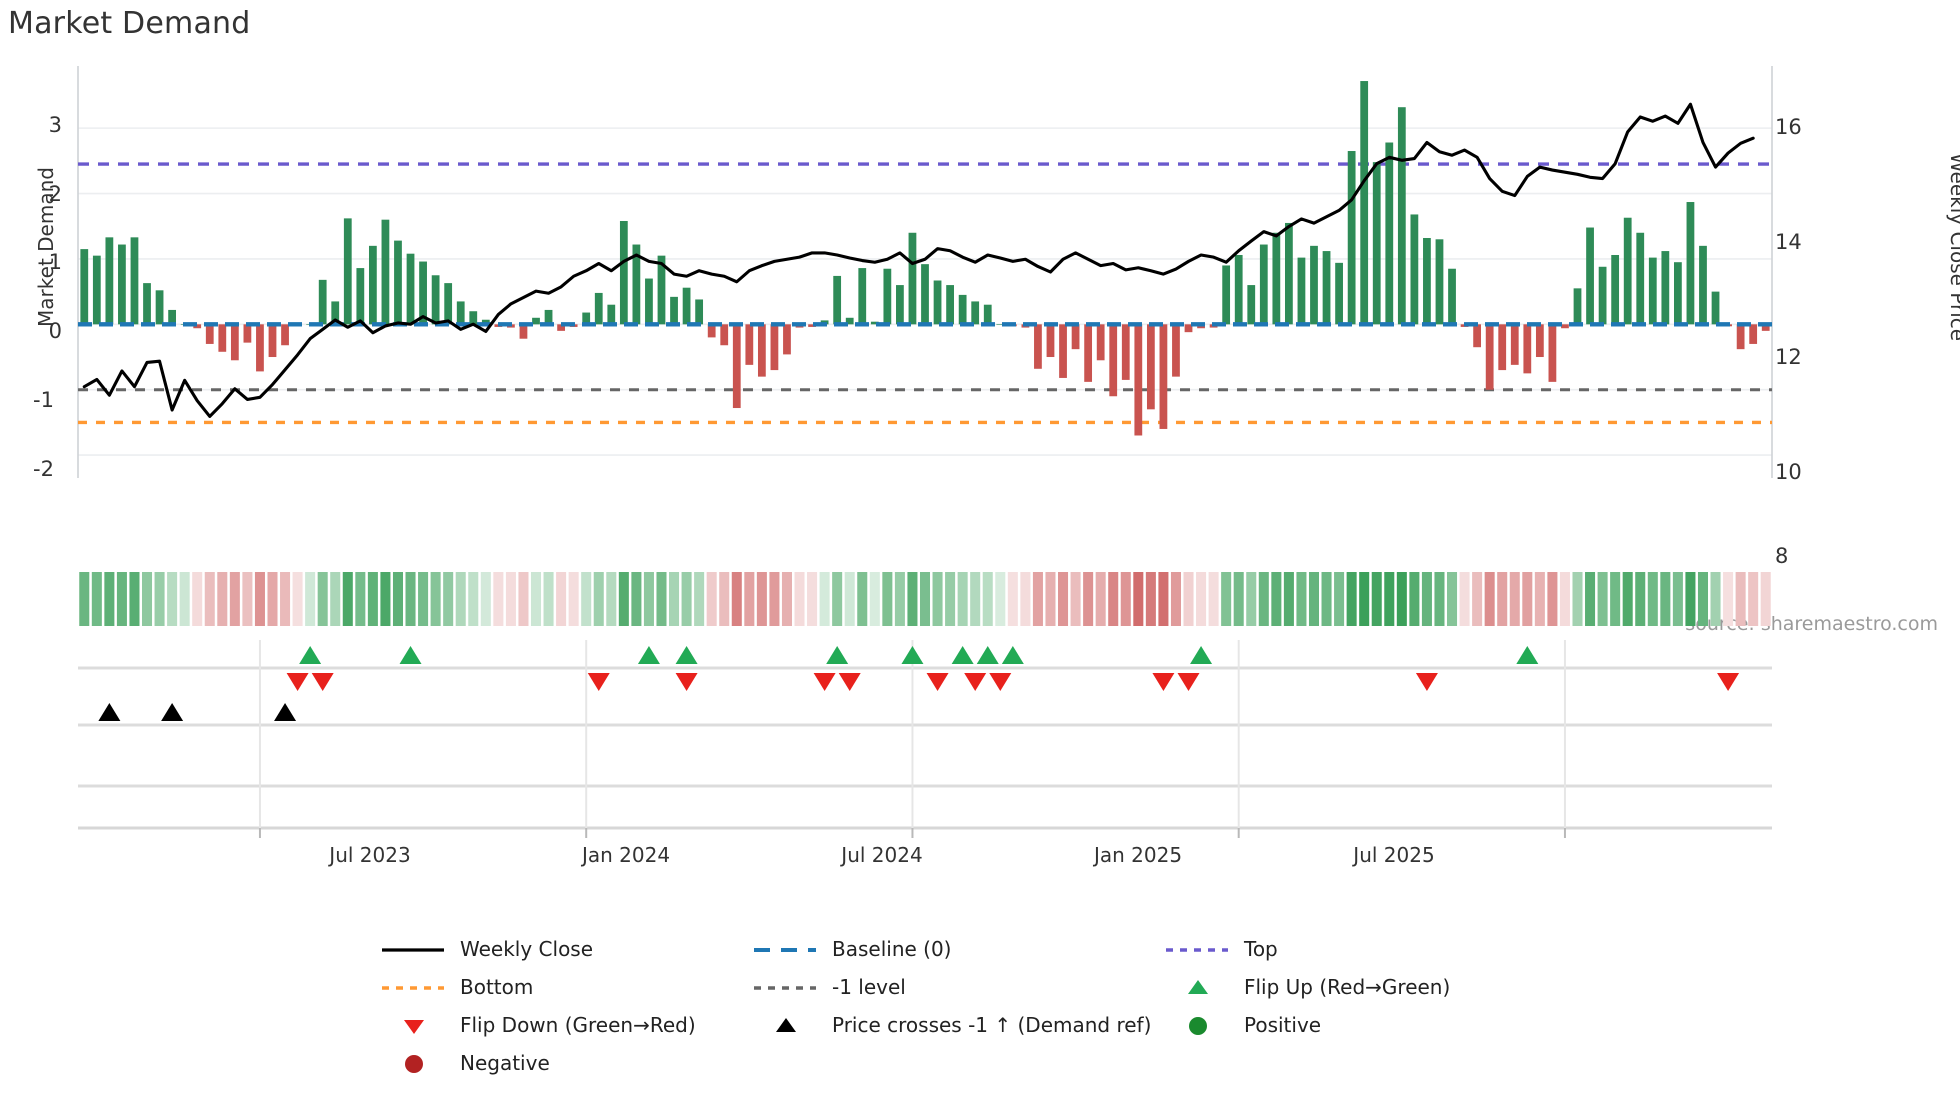 This screenshot has width=1960, height=1102. What do you see at coordinates (1221, 949) in the screenshot?
I see `legend-item-top: Top` at bounding box center [1221, 949].